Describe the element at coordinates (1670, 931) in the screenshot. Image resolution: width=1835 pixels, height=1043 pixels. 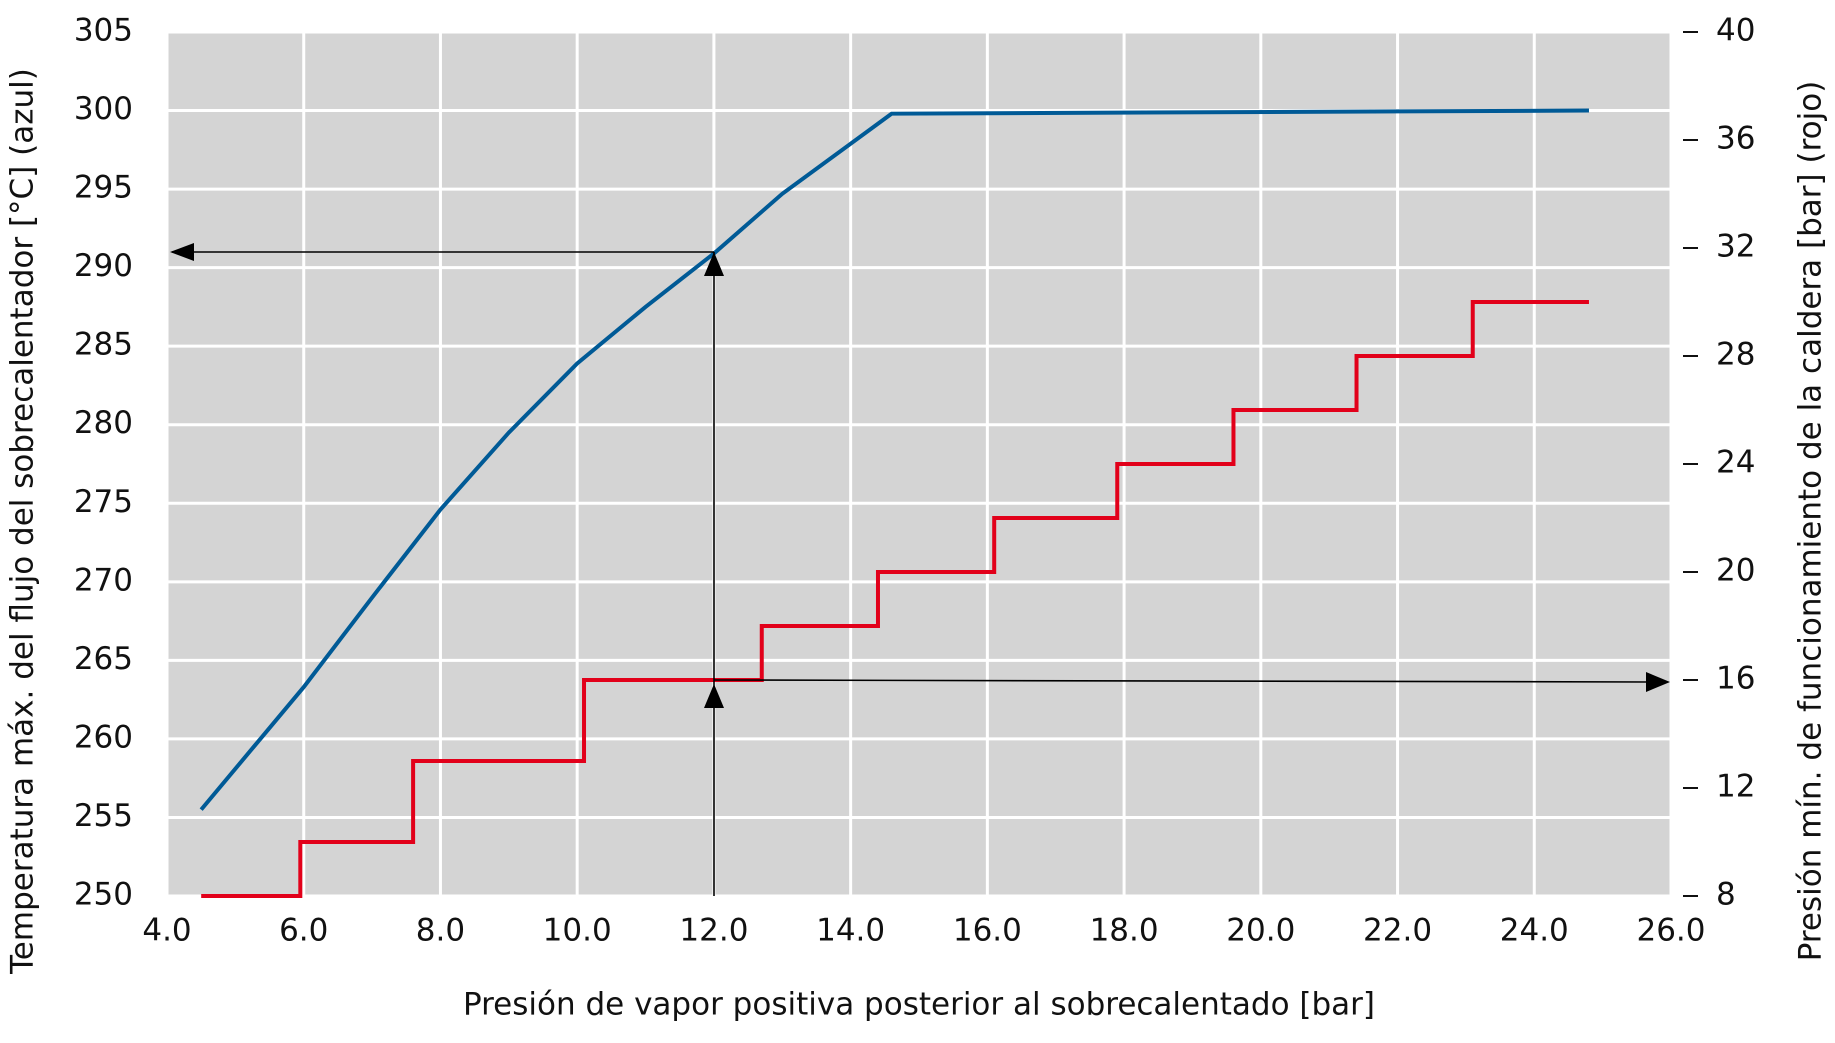
I see `x-tick-label: 26.0` at that location.